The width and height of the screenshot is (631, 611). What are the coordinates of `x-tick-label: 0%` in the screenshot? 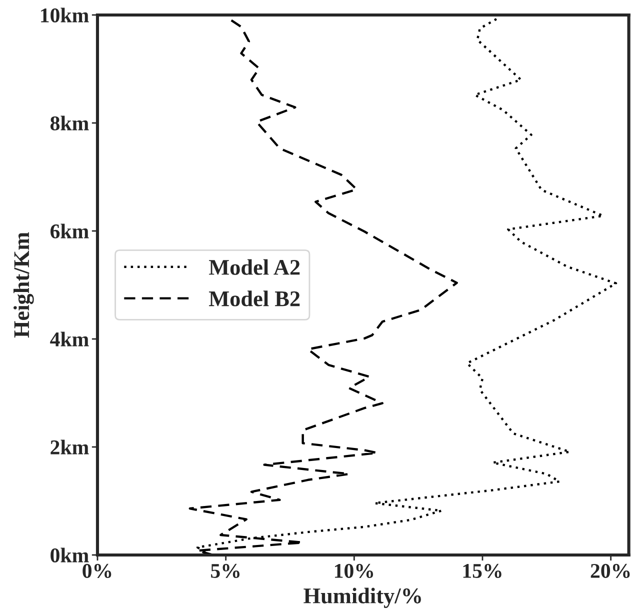 It's located at (97, 571).